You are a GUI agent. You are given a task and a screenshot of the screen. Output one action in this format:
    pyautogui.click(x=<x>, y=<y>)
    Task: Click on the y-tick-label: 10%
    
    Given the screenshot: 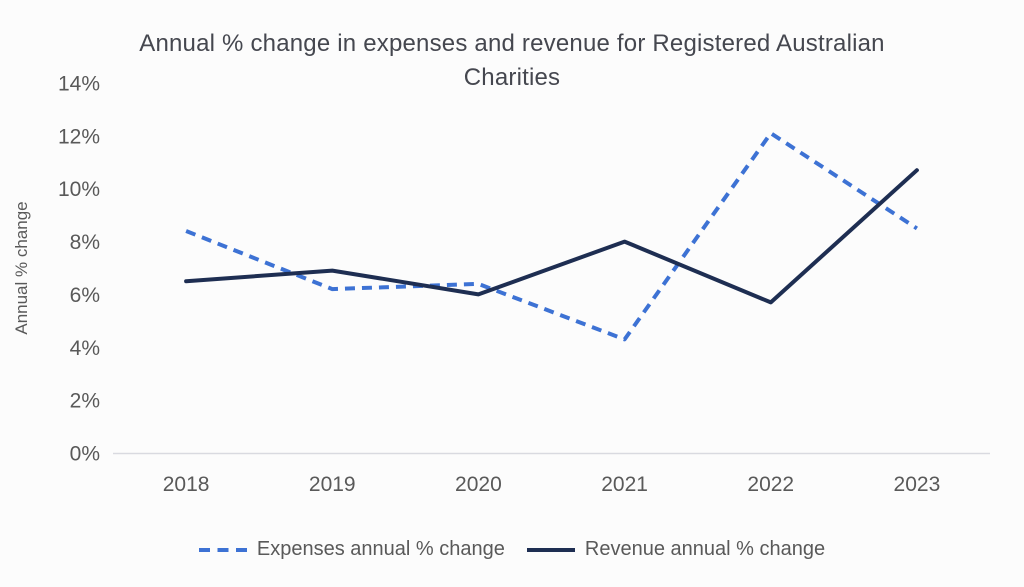 What is the action you would take?
    pyautogui.click(x=79, y=189)
    